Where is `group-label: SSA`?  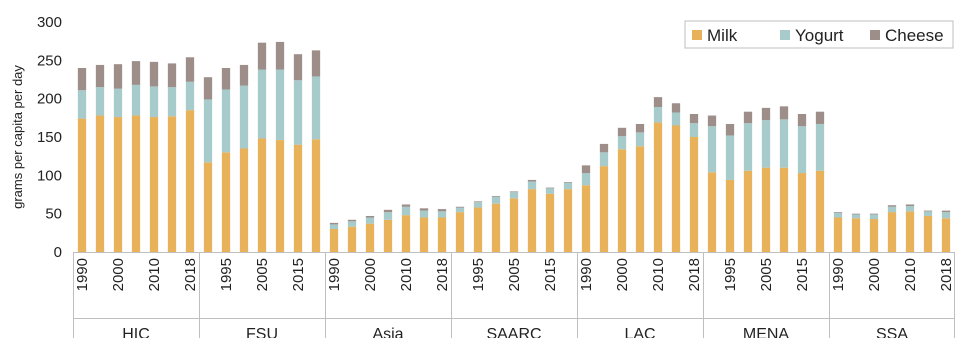
group-label: SSA is located at coordinates (892, 332).